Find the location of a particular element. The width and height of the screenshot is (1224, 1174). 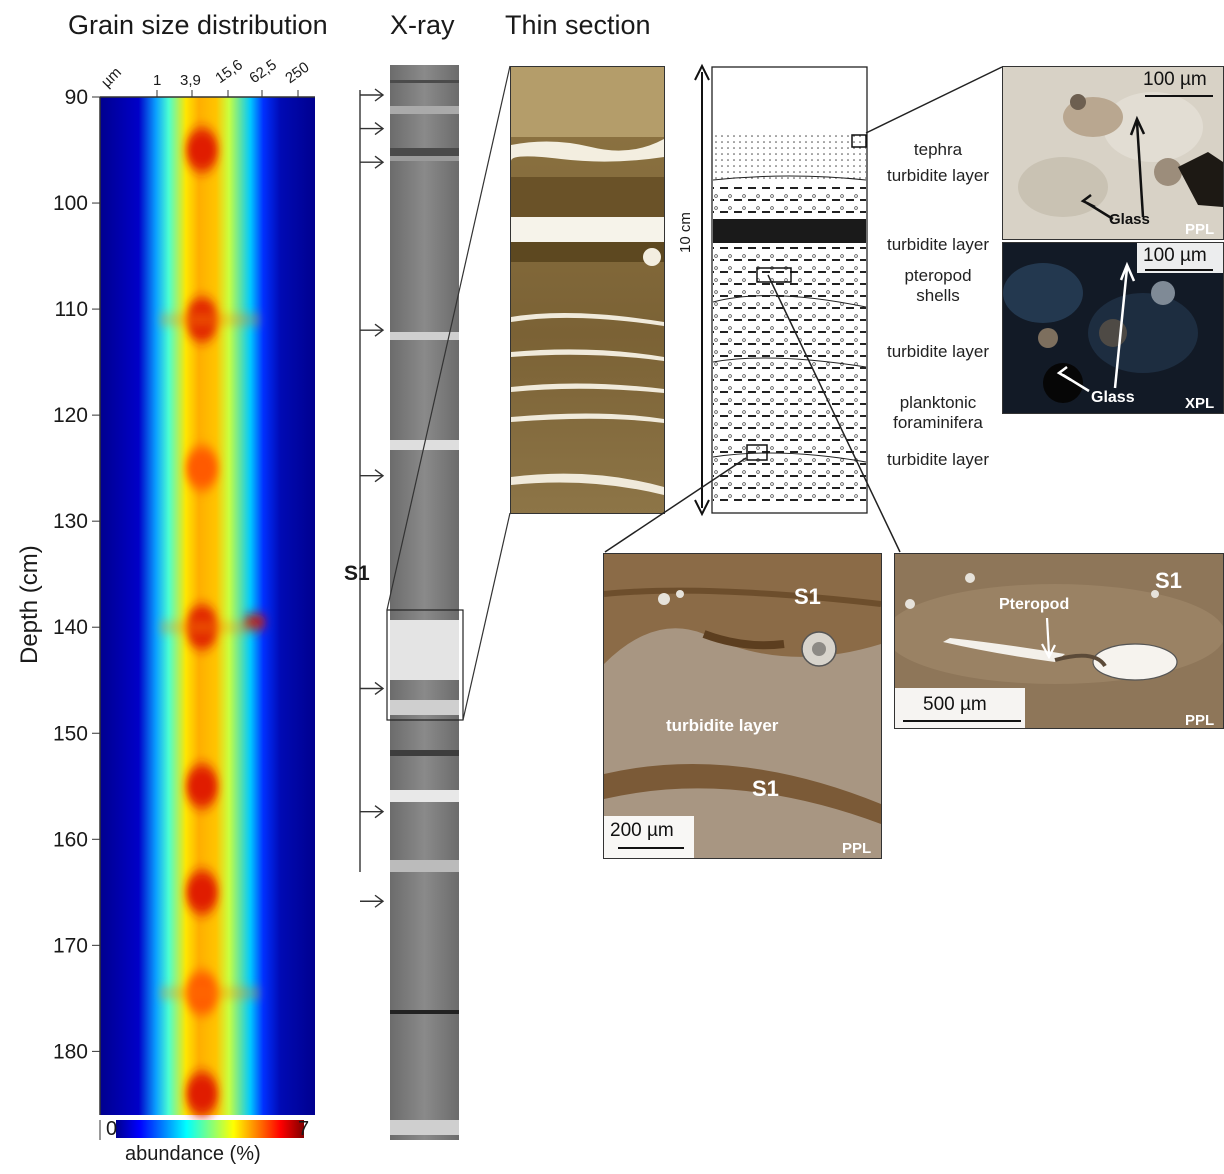

s1-label-bl-bottom: S1 is located at coordinates (765, 788).